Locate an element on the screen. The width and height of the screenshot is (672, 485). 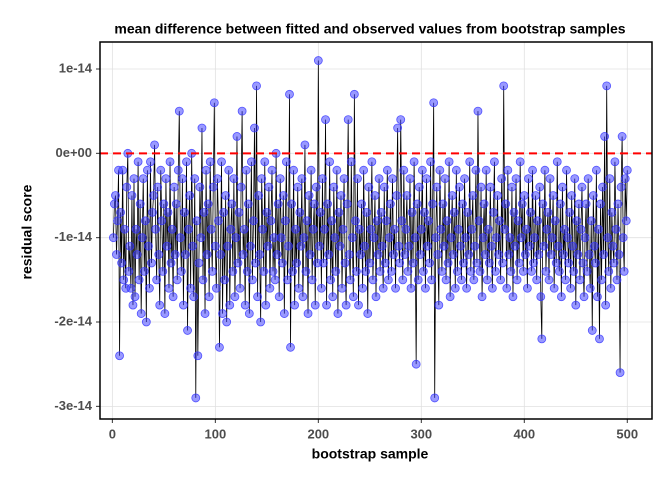
x-axis-label: bootstrap sample is located at coordinates (370, 454).